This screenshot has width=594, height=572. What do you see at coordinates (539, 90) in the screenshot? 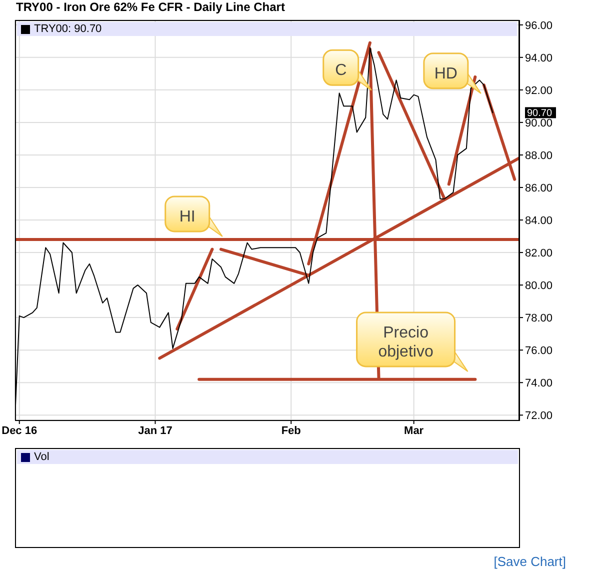
I see `y-tick-label: 92.00` at bounding box center [539, 90].